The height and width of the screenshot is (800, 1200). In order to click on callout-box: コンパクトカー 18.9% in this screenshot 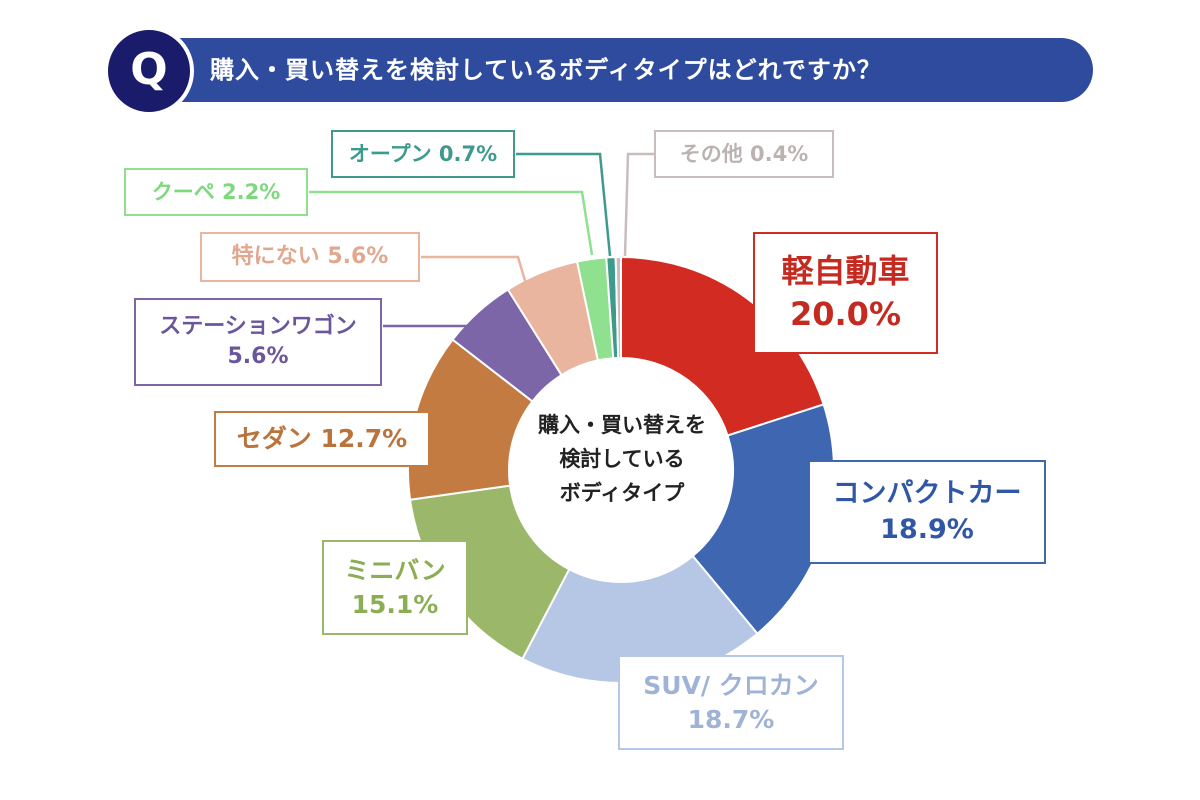, I will do `click(927, 512)`.